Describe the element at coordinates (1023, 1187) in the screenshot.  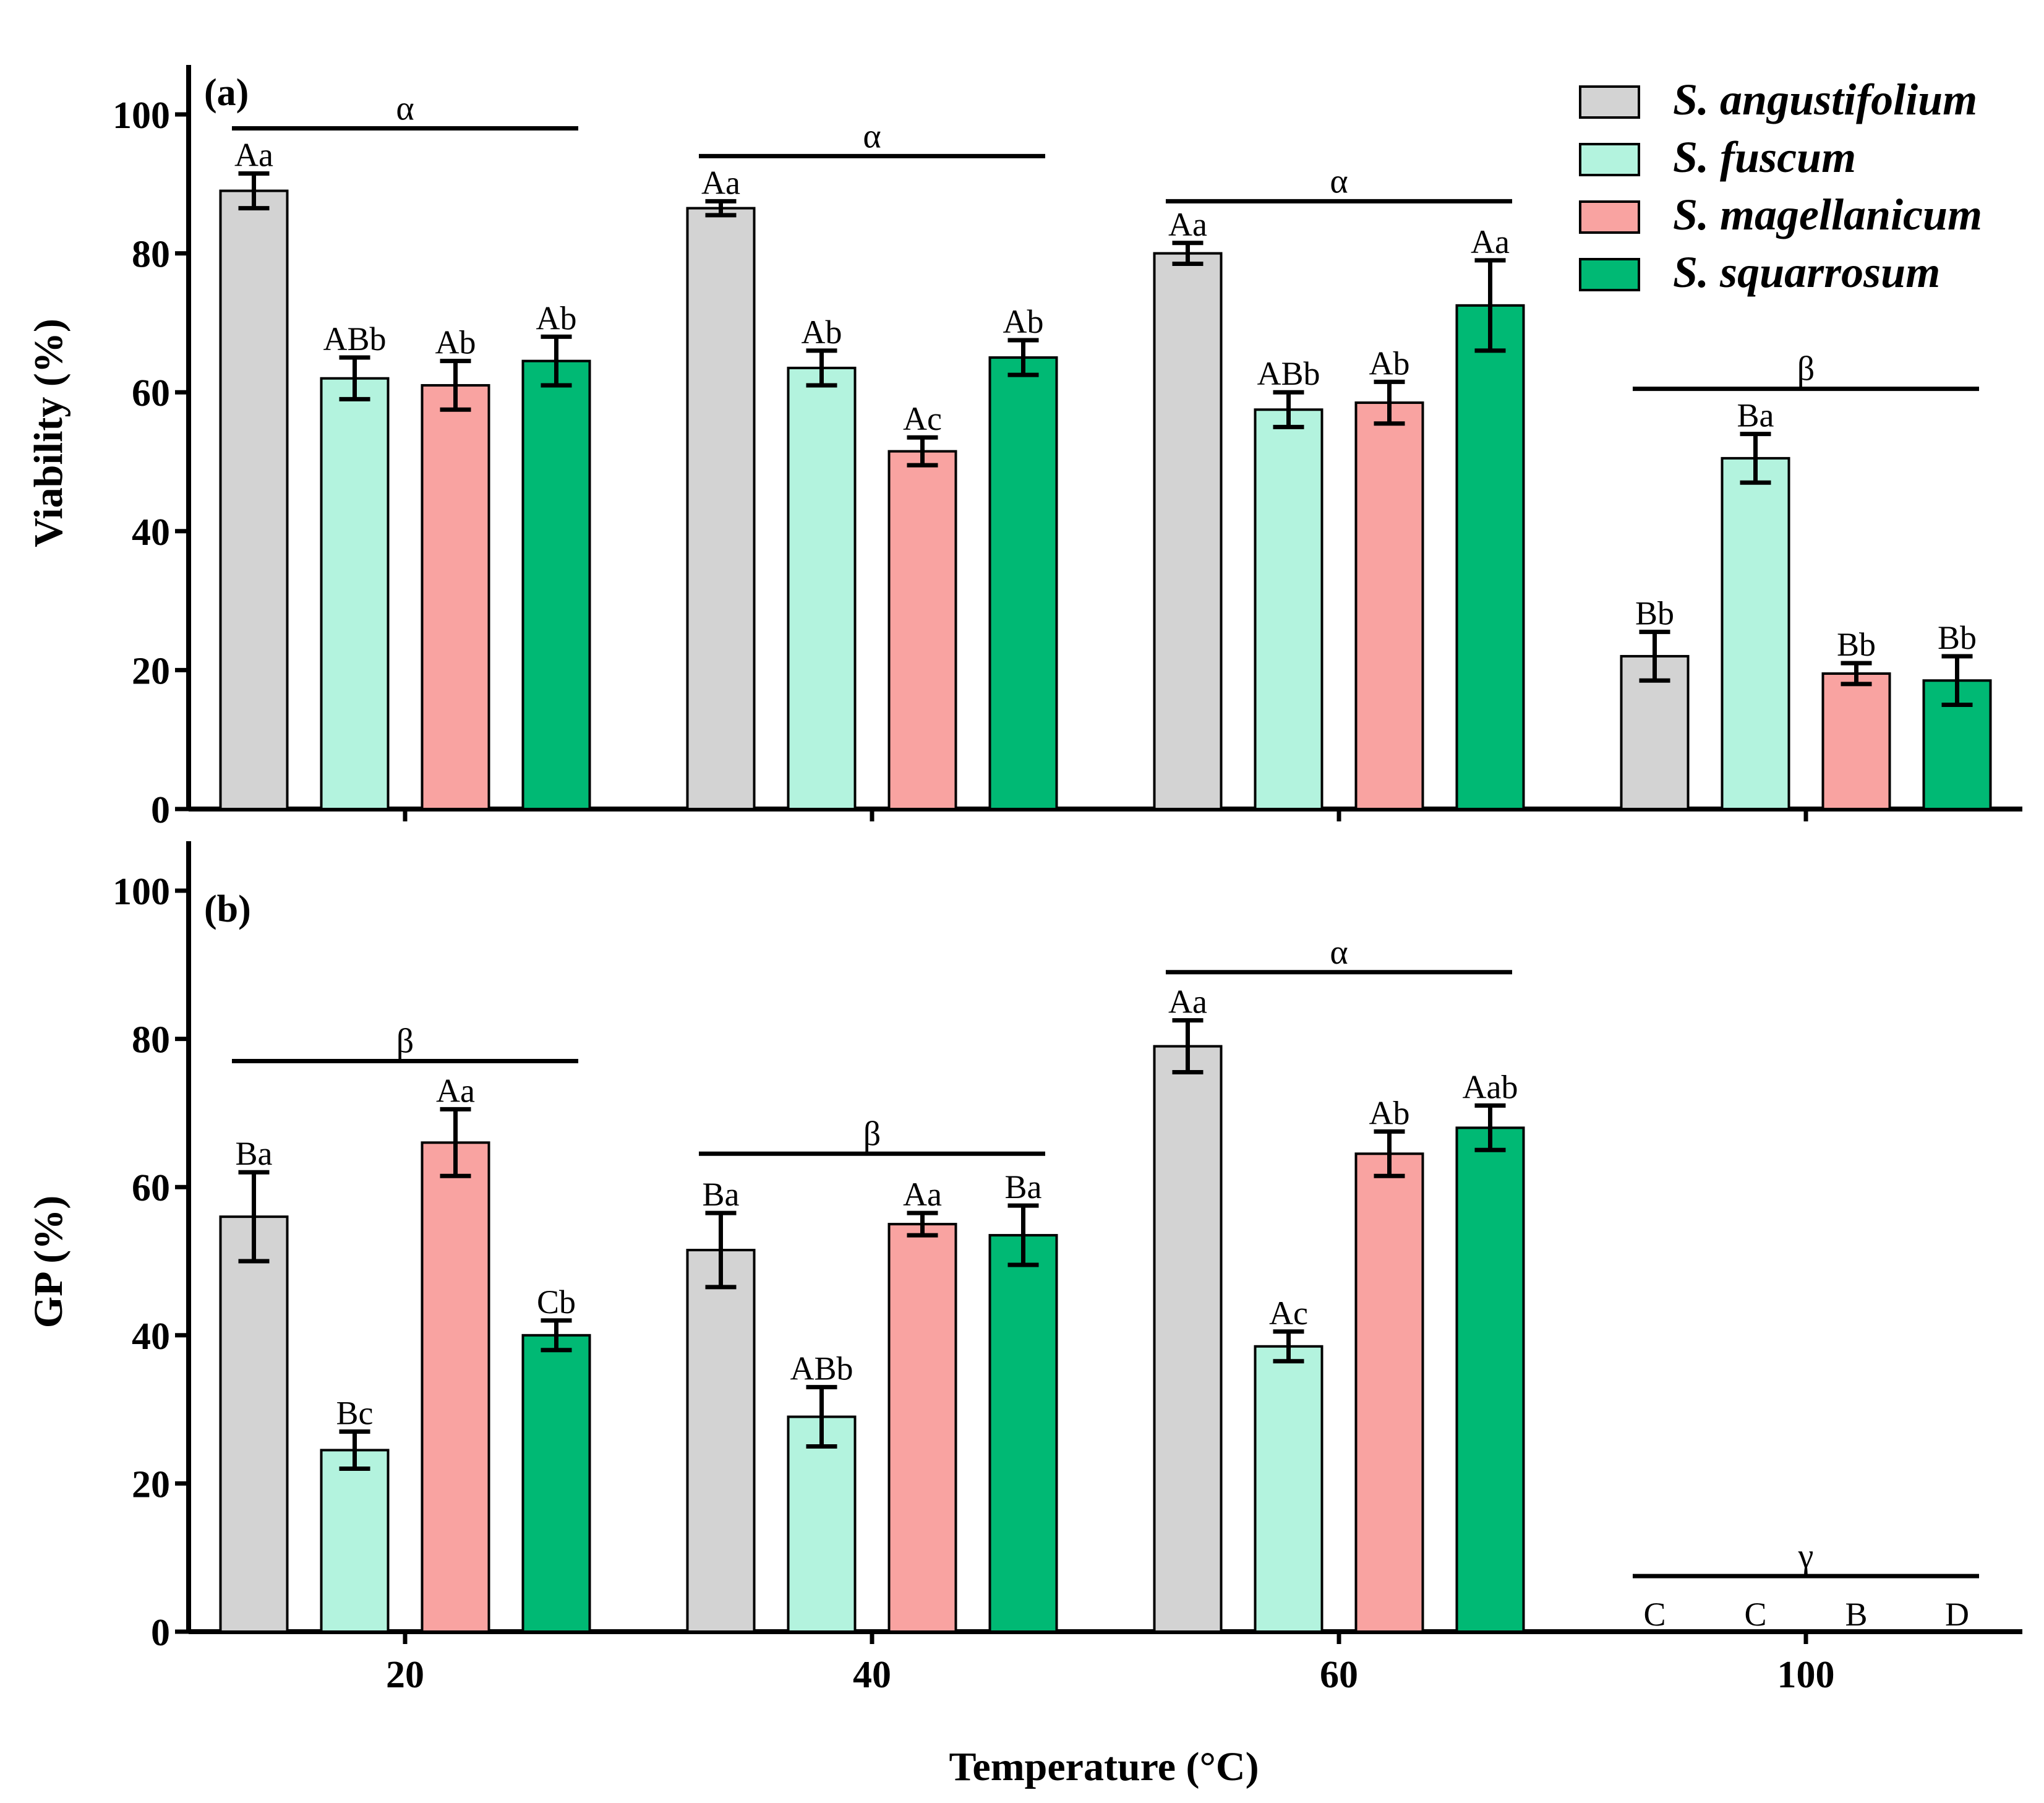
I see `panel-b-letter-s-squarrosum-40: Ba` at that location.